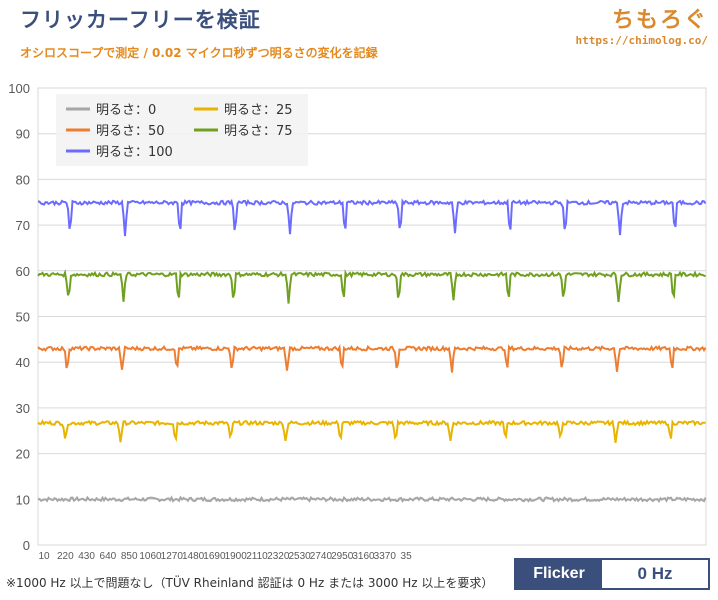 The height and width of the screenshot is (600, 718). Describe the element at coordinates (65, 555) in the screenshot. I see `x-tick-label: 220` at that location.